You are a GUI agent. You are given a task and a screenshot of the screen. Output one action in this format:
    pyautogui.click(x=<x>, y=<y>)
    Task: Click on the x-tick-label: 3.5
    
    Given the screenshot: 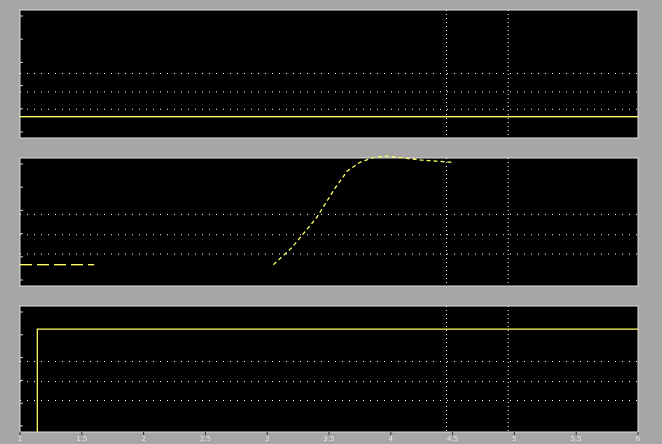 What is the action you would take?
    pyautogui.click(x=328, y=439)
    